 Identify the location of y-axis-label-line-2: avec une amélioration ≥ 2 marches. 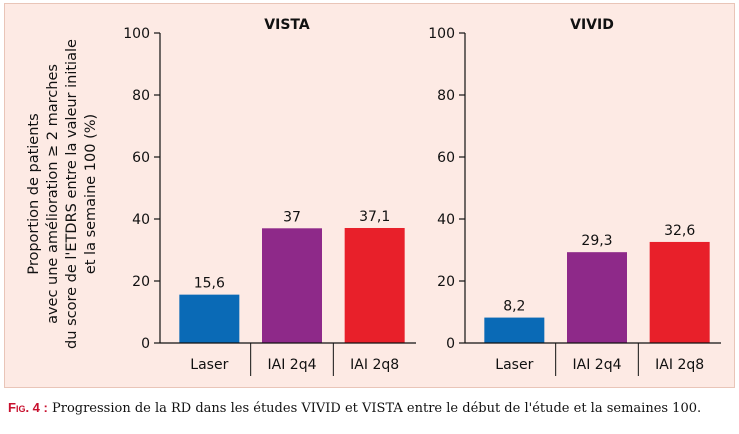
(53, 194).